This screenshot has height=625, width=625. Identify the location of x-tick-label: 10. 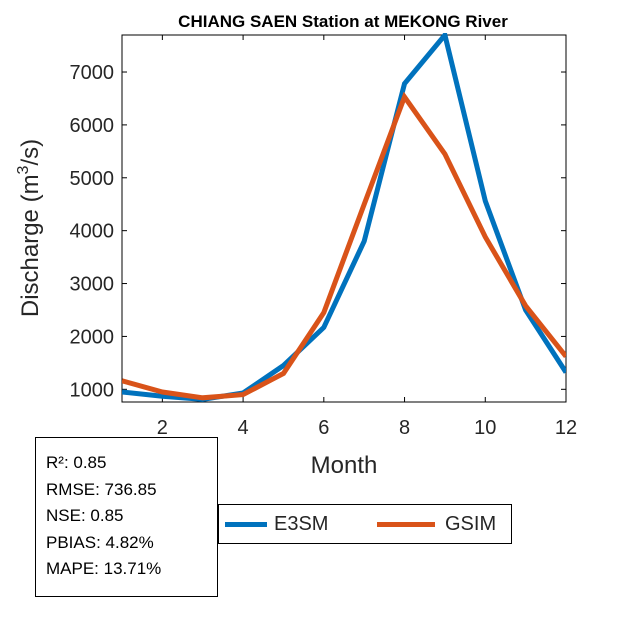
(485, 428).